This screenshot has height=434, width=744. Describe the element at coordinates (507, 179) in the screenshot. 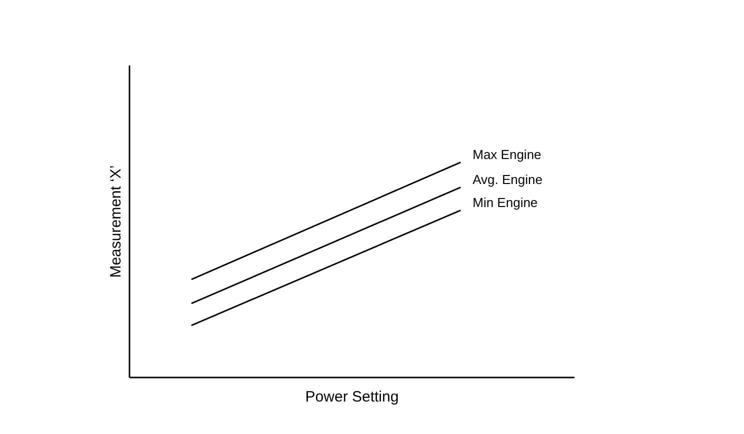

I see `series-label: Avg. Engine` at that location.